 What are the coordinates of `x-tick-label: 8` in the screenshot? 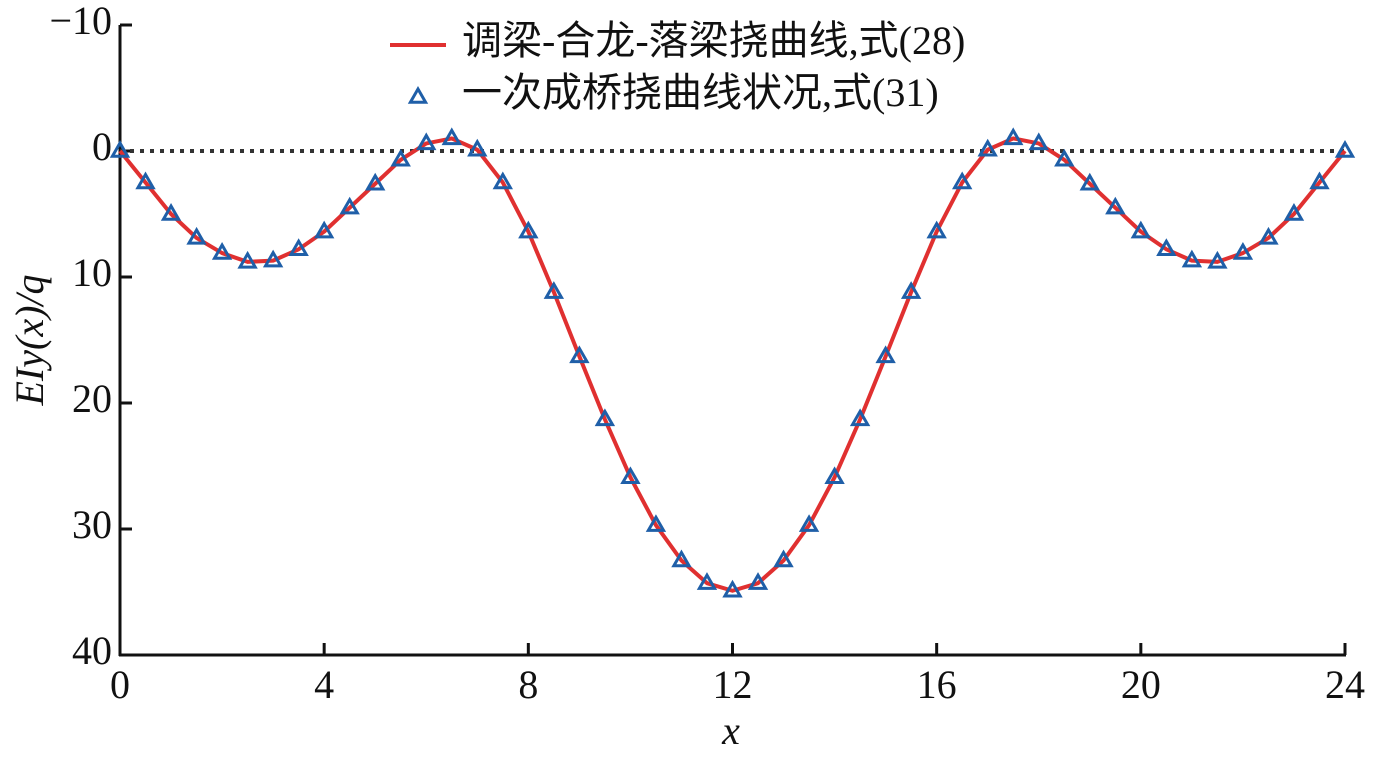 It's located at (528, 684).